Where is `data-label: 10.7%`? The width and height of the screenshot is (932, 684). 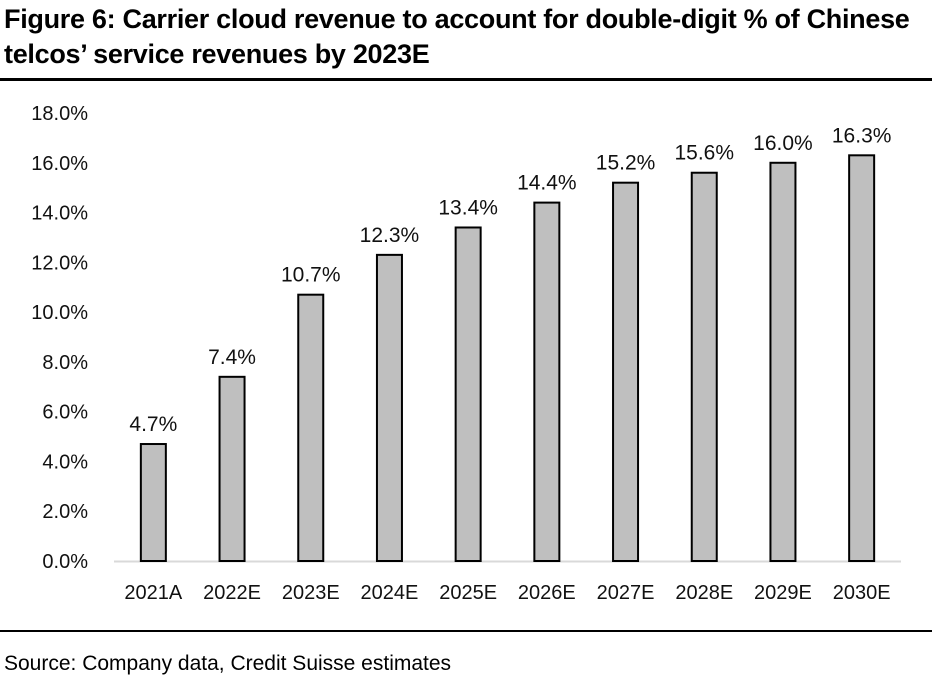 data-label: 10.7% is located at coordinates (311, 275).